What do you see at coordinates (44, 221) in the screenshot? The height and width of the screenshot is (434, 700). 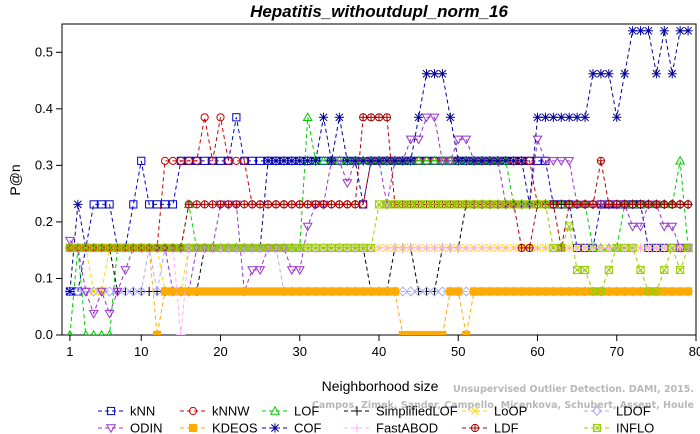 I see `y-tick-label: 0.2` at bounding box center [44, 221].